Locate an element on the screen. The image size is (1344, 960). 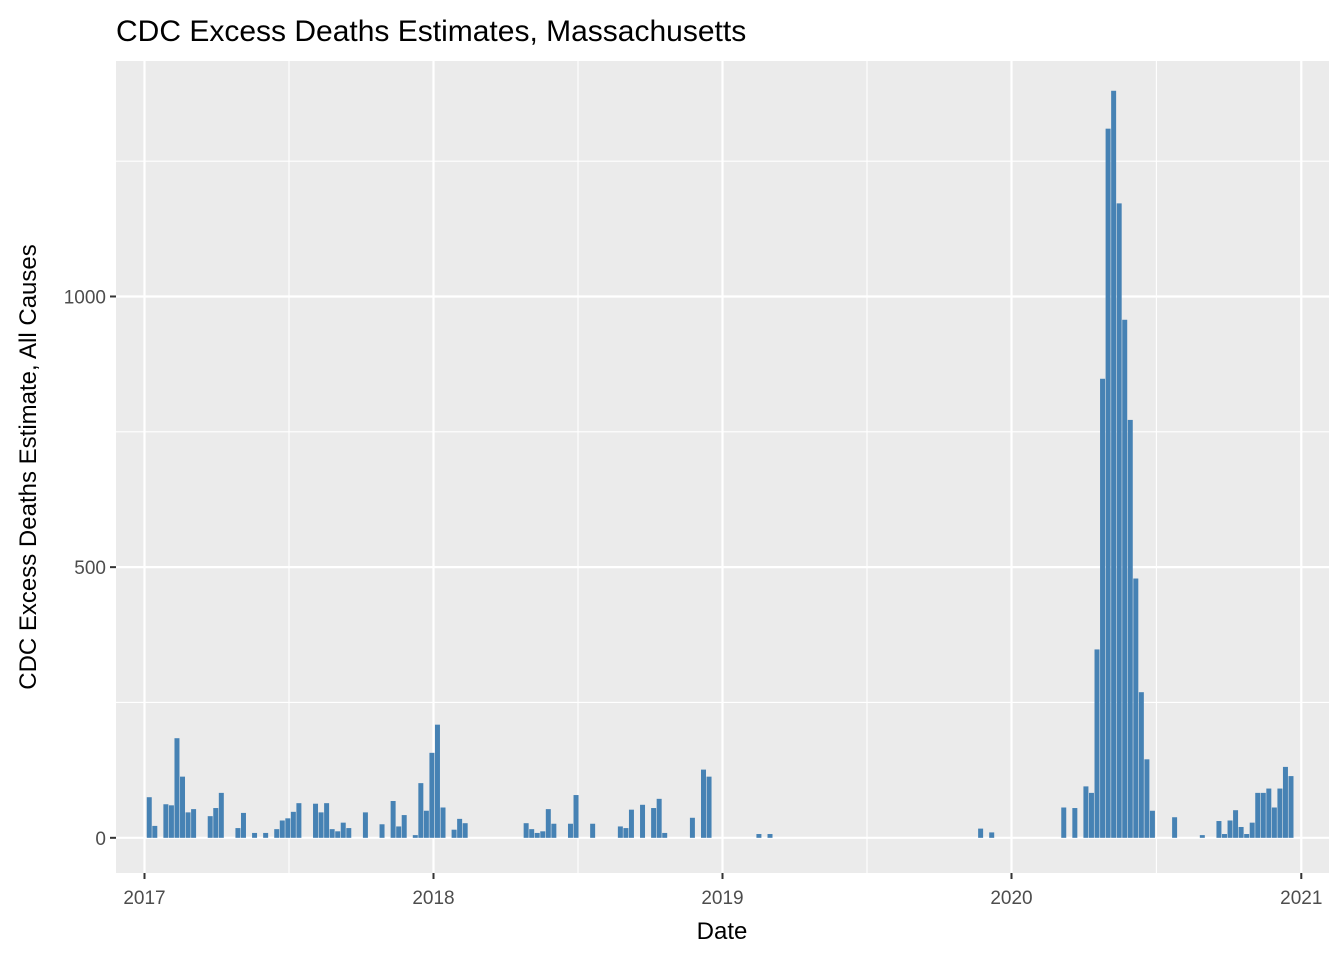
y-axis-title: CDC Excess Deaths Estimate, All Causes is located at coordinates (28, 467).